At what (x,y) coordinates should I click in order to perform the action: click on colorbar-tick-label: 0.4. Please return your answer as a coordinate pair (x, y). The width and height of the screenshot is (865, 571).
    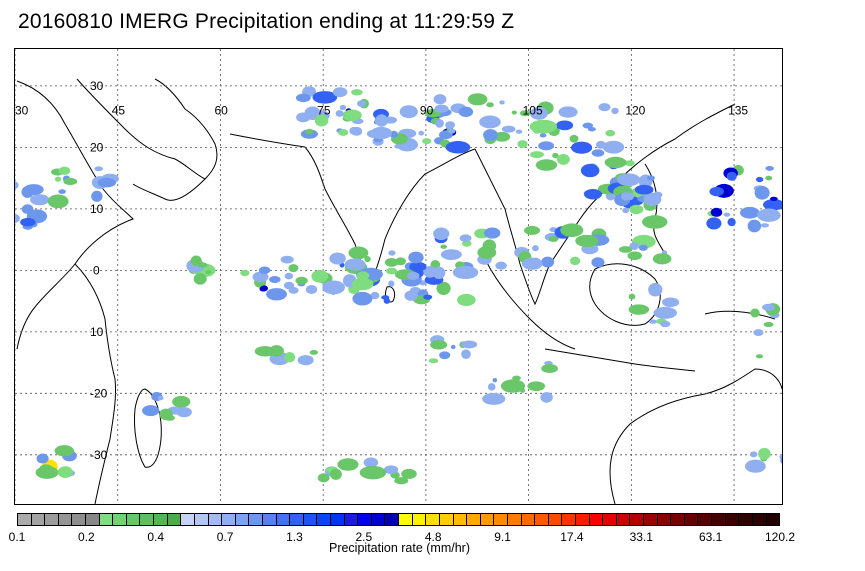
    Looking at the image, I should click on (156, 537).